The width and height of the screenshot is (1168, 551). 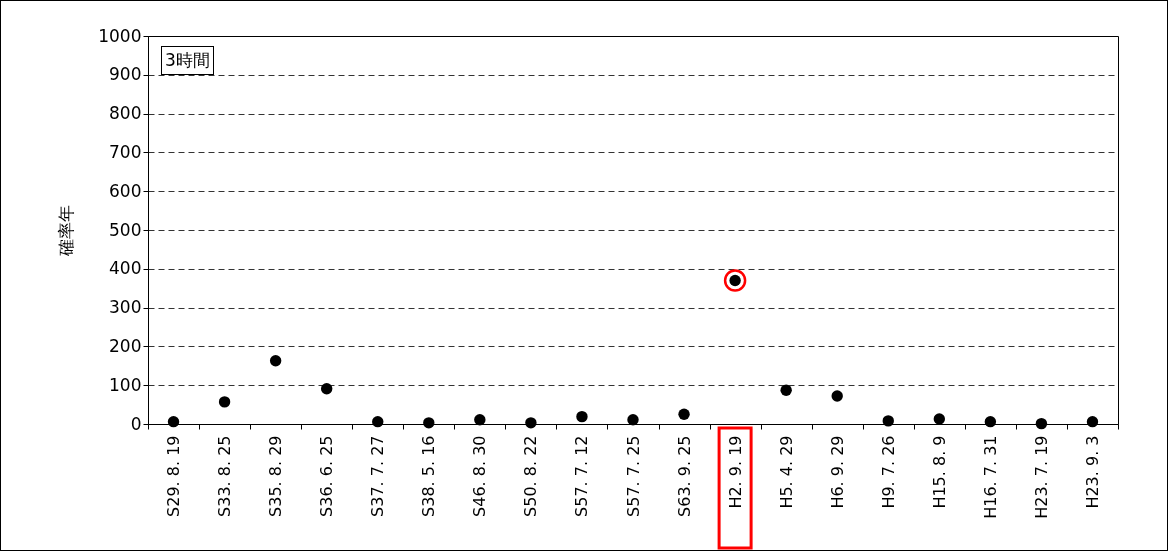 I want to click on x-tick-label: H15. 8. 9, so click(x=939, y=472).